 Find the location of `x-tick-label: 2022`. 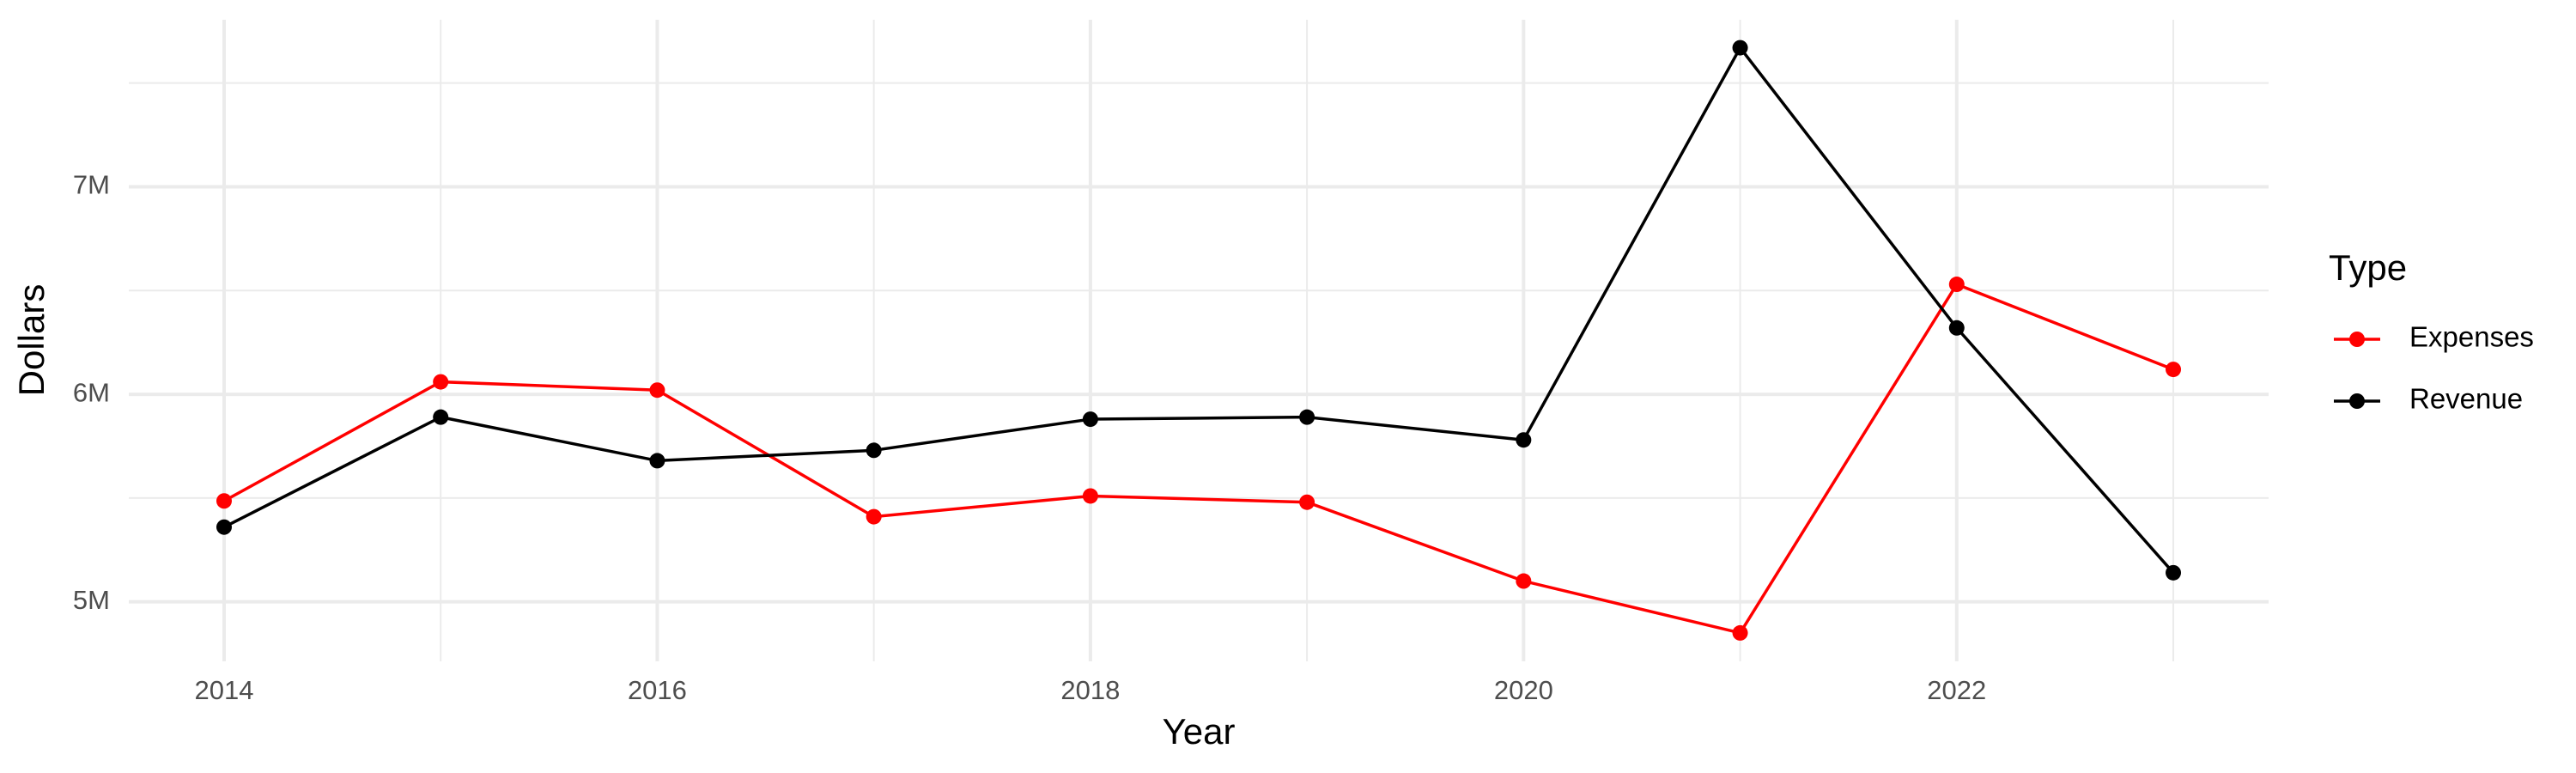

x-tick-label: 2022 is located at coordinates (1956, 690).